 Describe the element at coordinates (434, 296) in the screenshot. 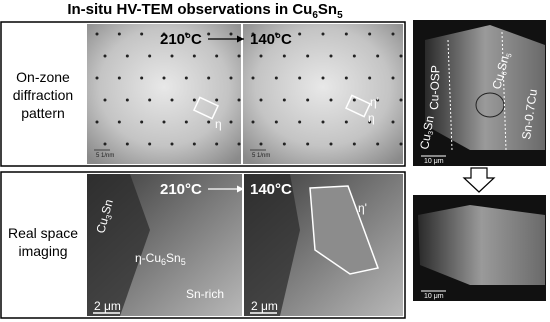

I see `scale-label: 10 μm` at that location.